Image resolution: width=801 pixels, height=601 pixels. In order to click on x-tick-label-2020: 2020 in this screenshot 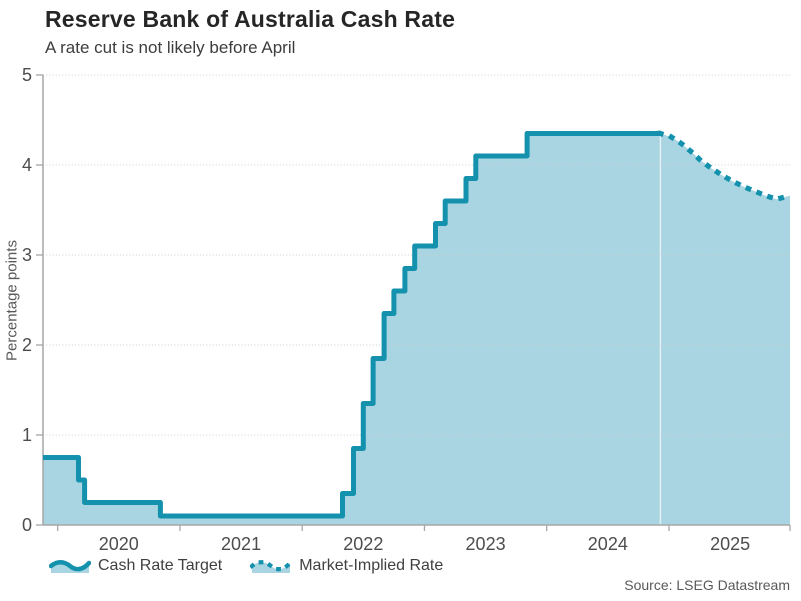, I will do `click(119, 544)`.